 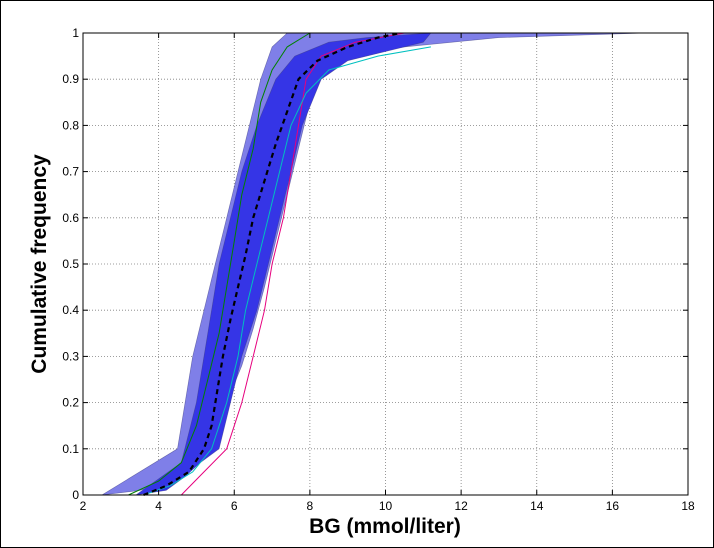 What do you see at coordinates (537, 506) in the screenshot?
I see `x-tick-label: 14` at bounding box center [537, 506].